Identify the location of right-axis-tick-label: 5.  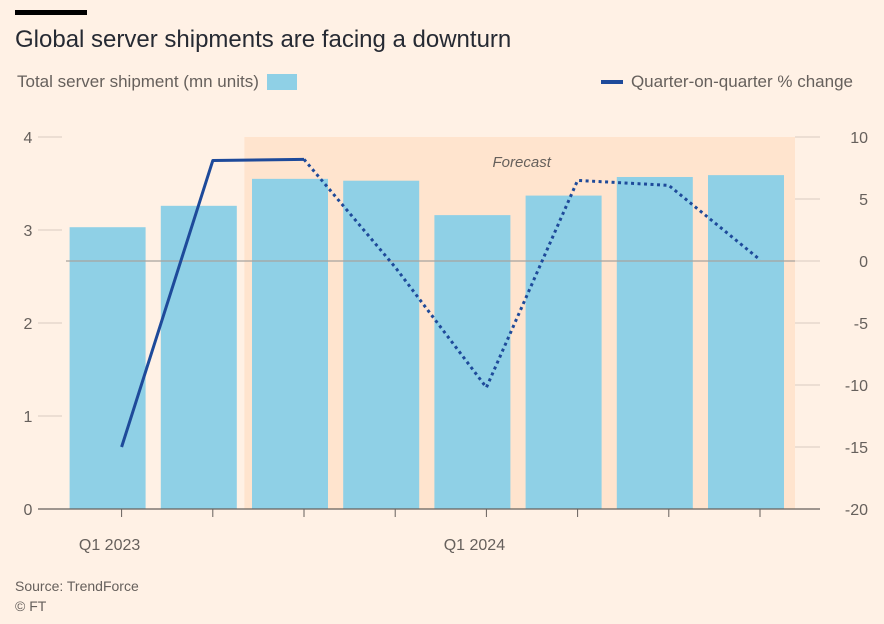
(863, 200).